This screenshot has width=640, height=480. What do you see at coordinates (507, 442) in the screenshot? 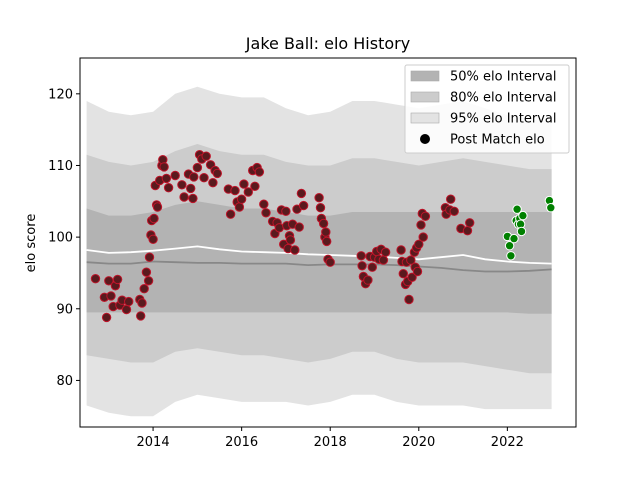
I see `x-tick-label: 2022` at bounding box center [507, 442].